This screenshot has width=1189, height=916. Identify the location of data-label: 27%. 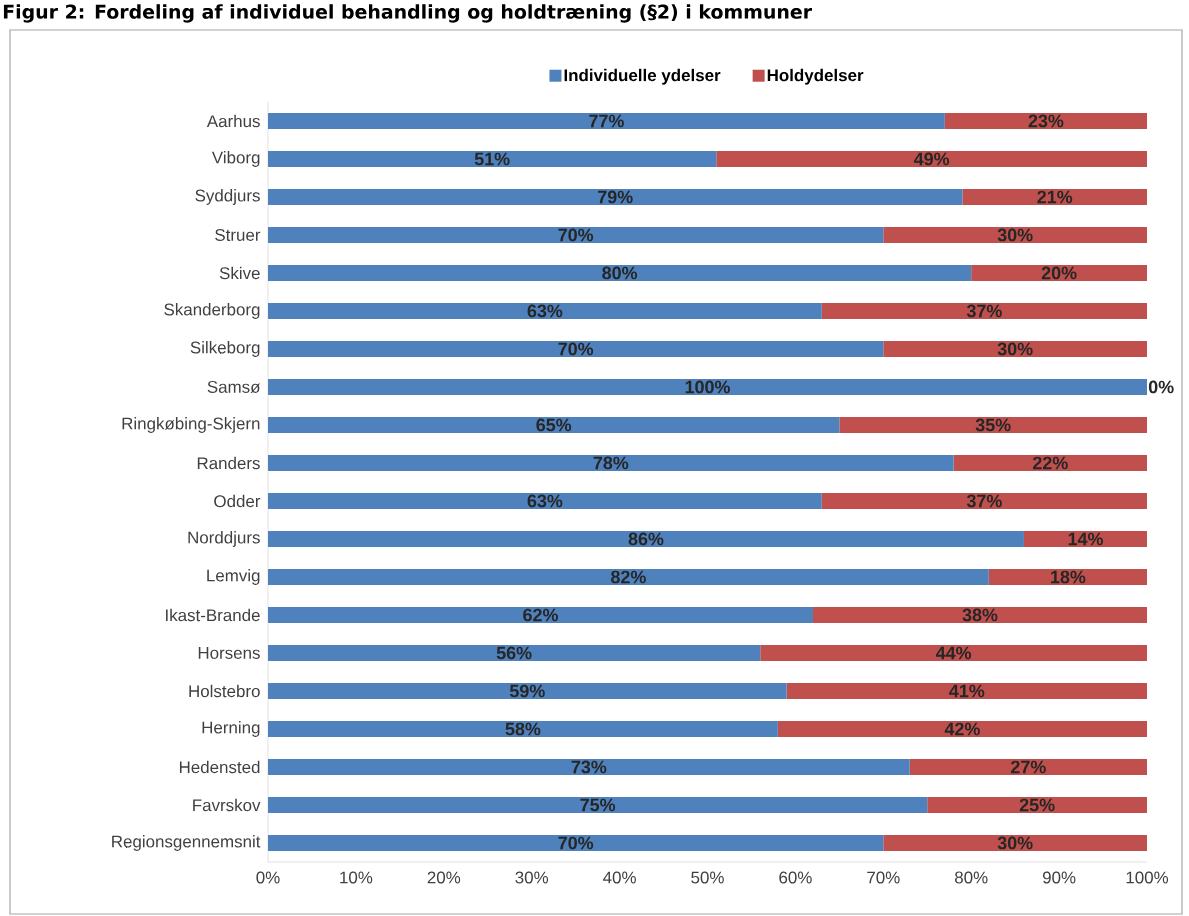
(1028, 767).